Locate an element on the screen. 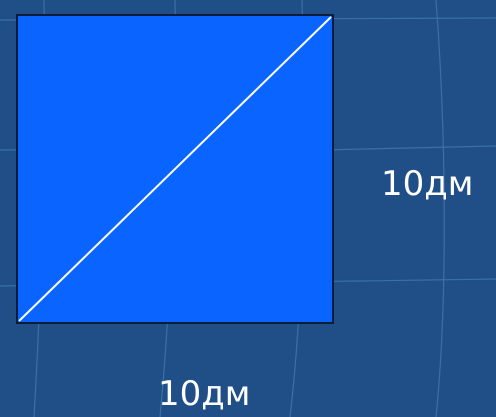 This screenshot has height=417, width=496. side-length-label-bottom: 10дм is located at coordinates (204, 394).